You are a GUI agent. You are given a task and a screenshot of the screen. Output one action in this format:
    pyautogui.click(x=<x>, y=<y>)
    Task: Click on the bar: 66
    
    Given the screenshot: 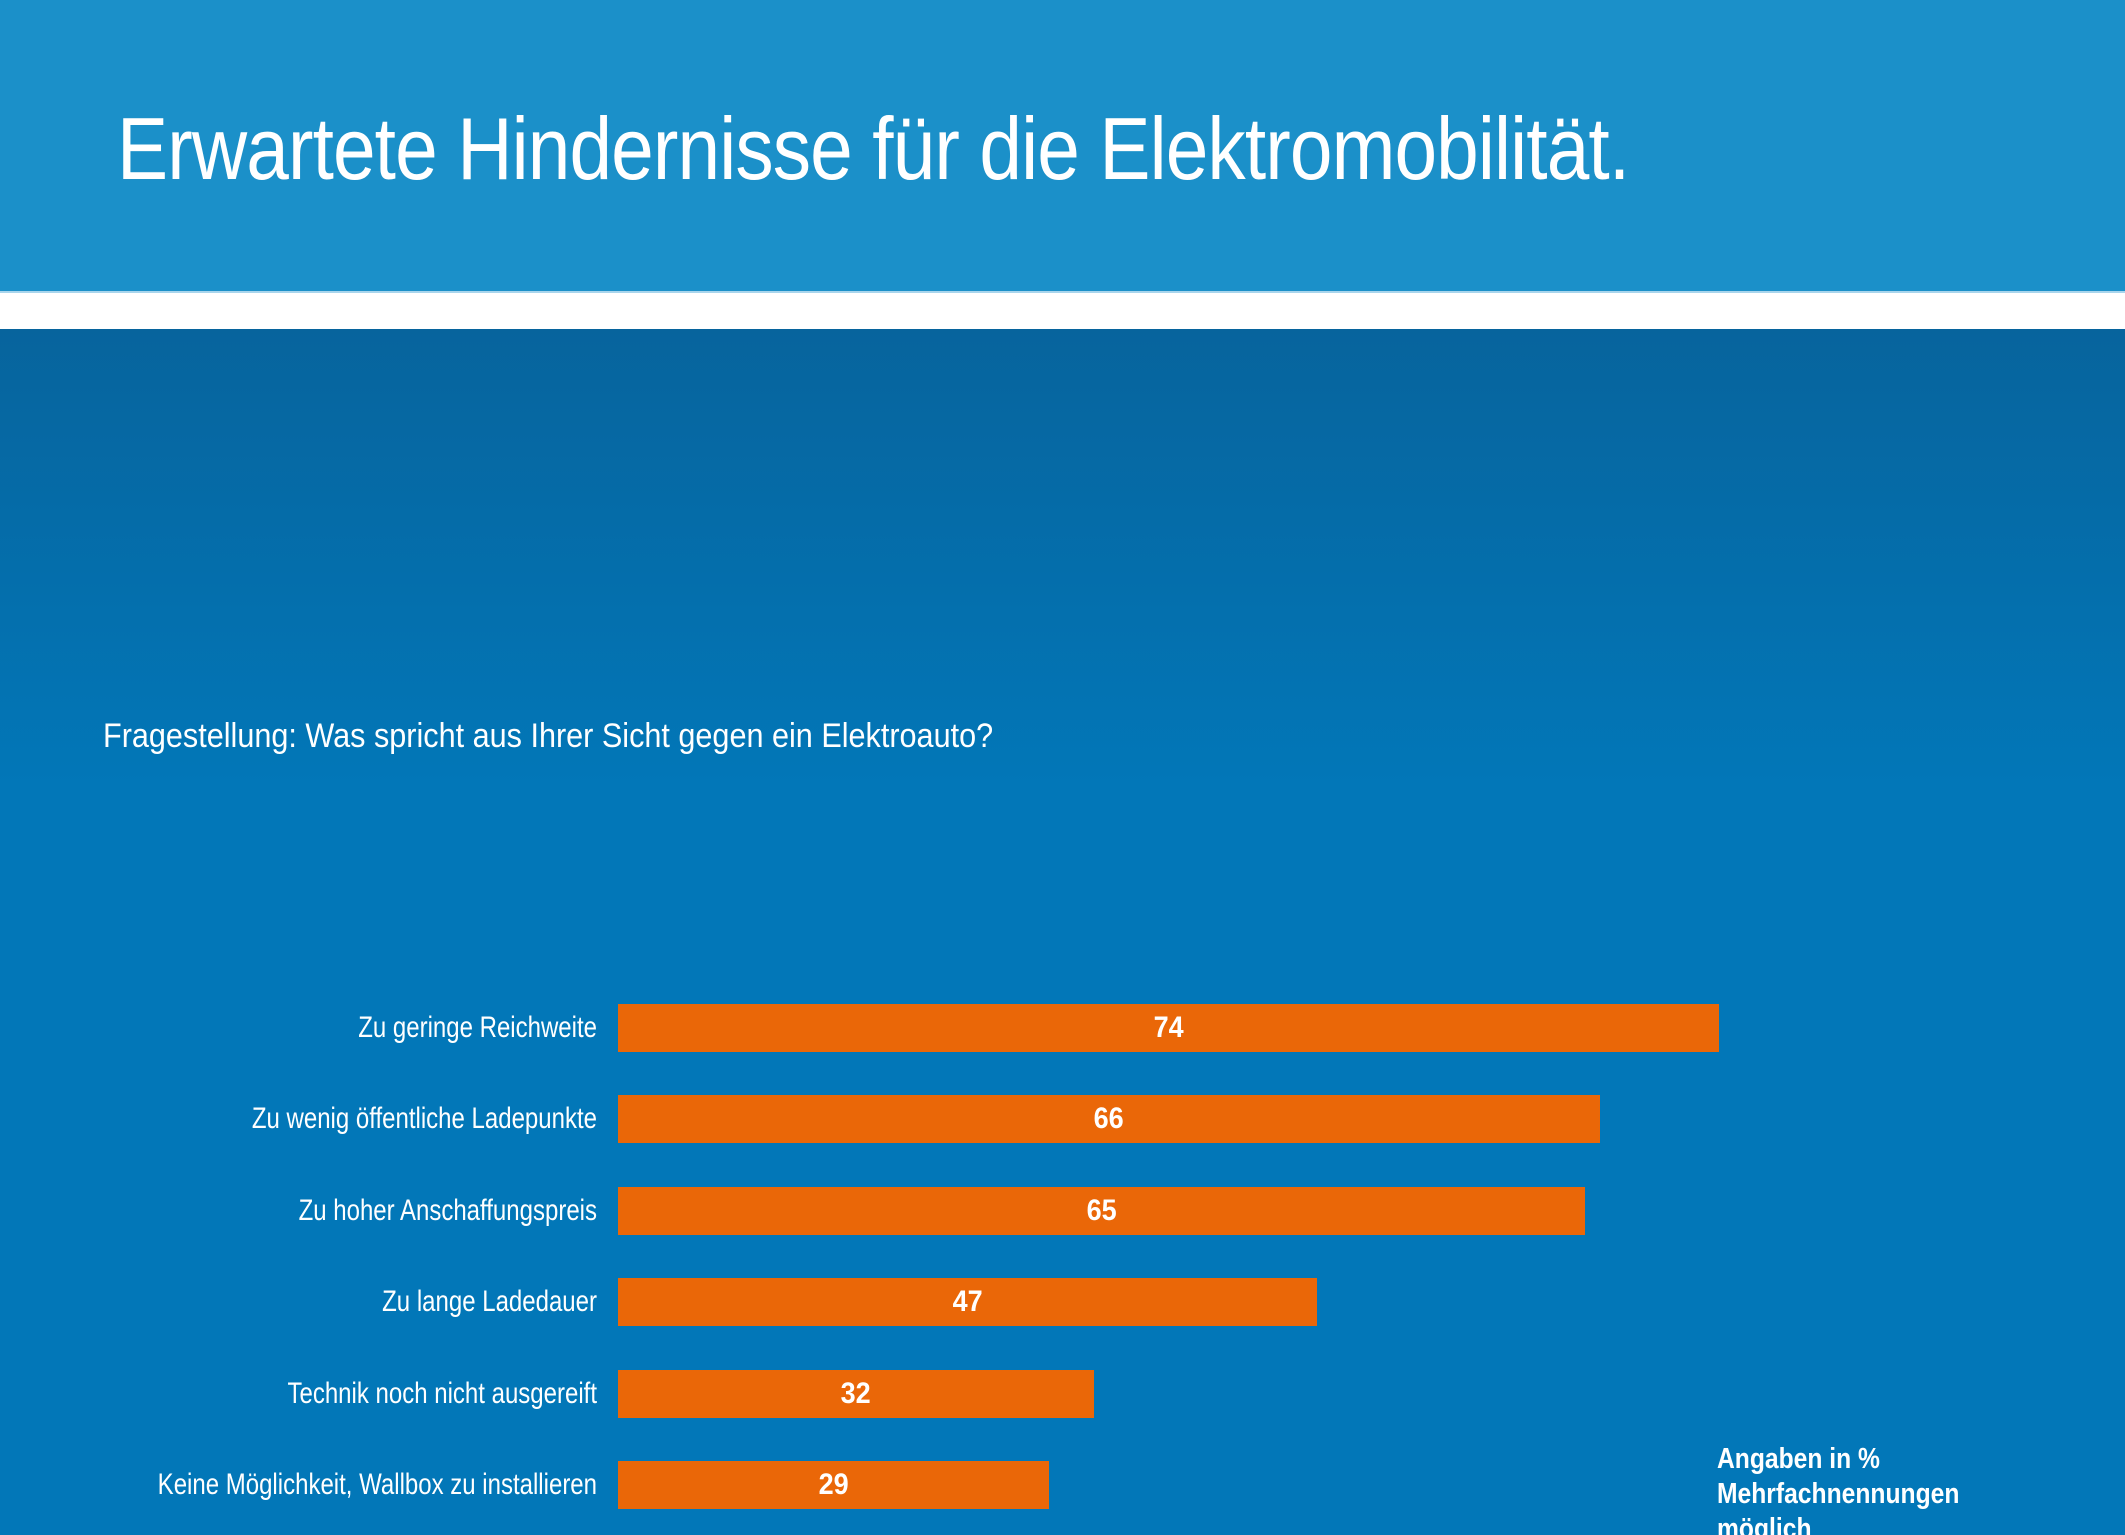 What is the action you would take?
    pyautogui.click(x=1109, y=1119)
    